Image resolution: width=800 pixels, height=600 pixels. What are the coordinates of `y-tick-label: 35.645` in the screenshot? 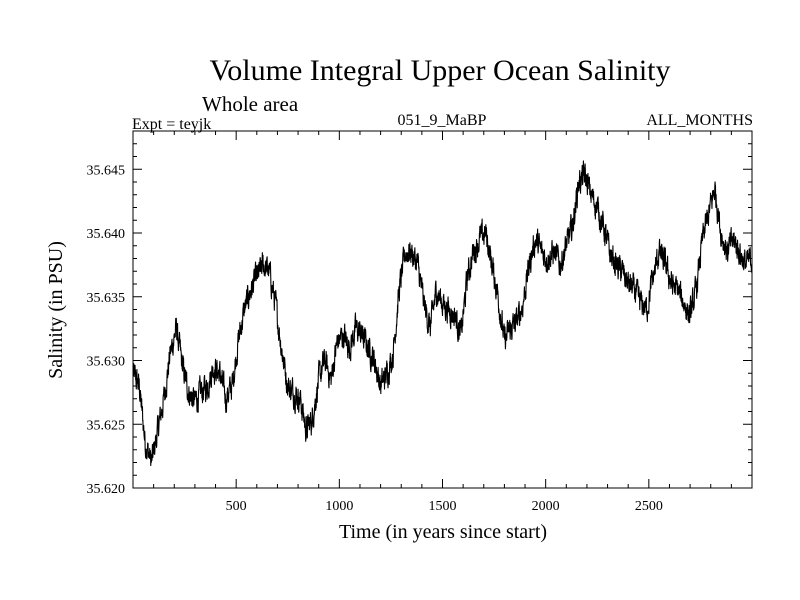 It's located at (106, 170).